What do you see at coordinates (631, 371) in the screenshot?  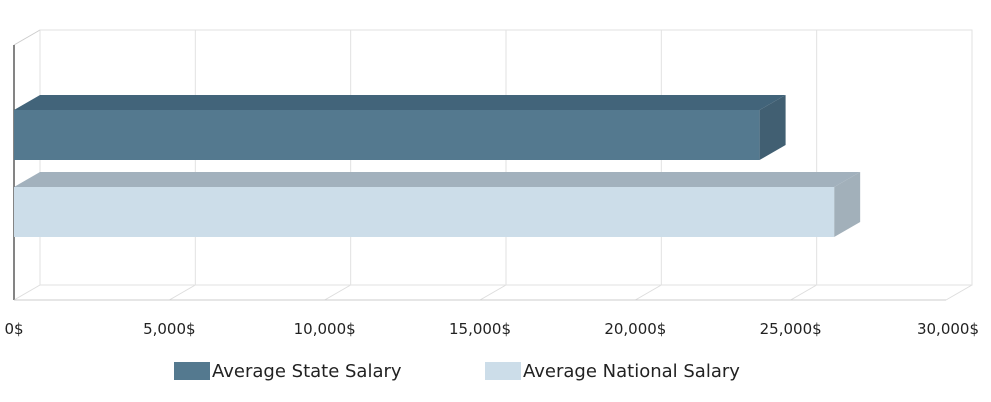 I see `legend-label-national: Average National Salary` at bounding box center [631, 371].